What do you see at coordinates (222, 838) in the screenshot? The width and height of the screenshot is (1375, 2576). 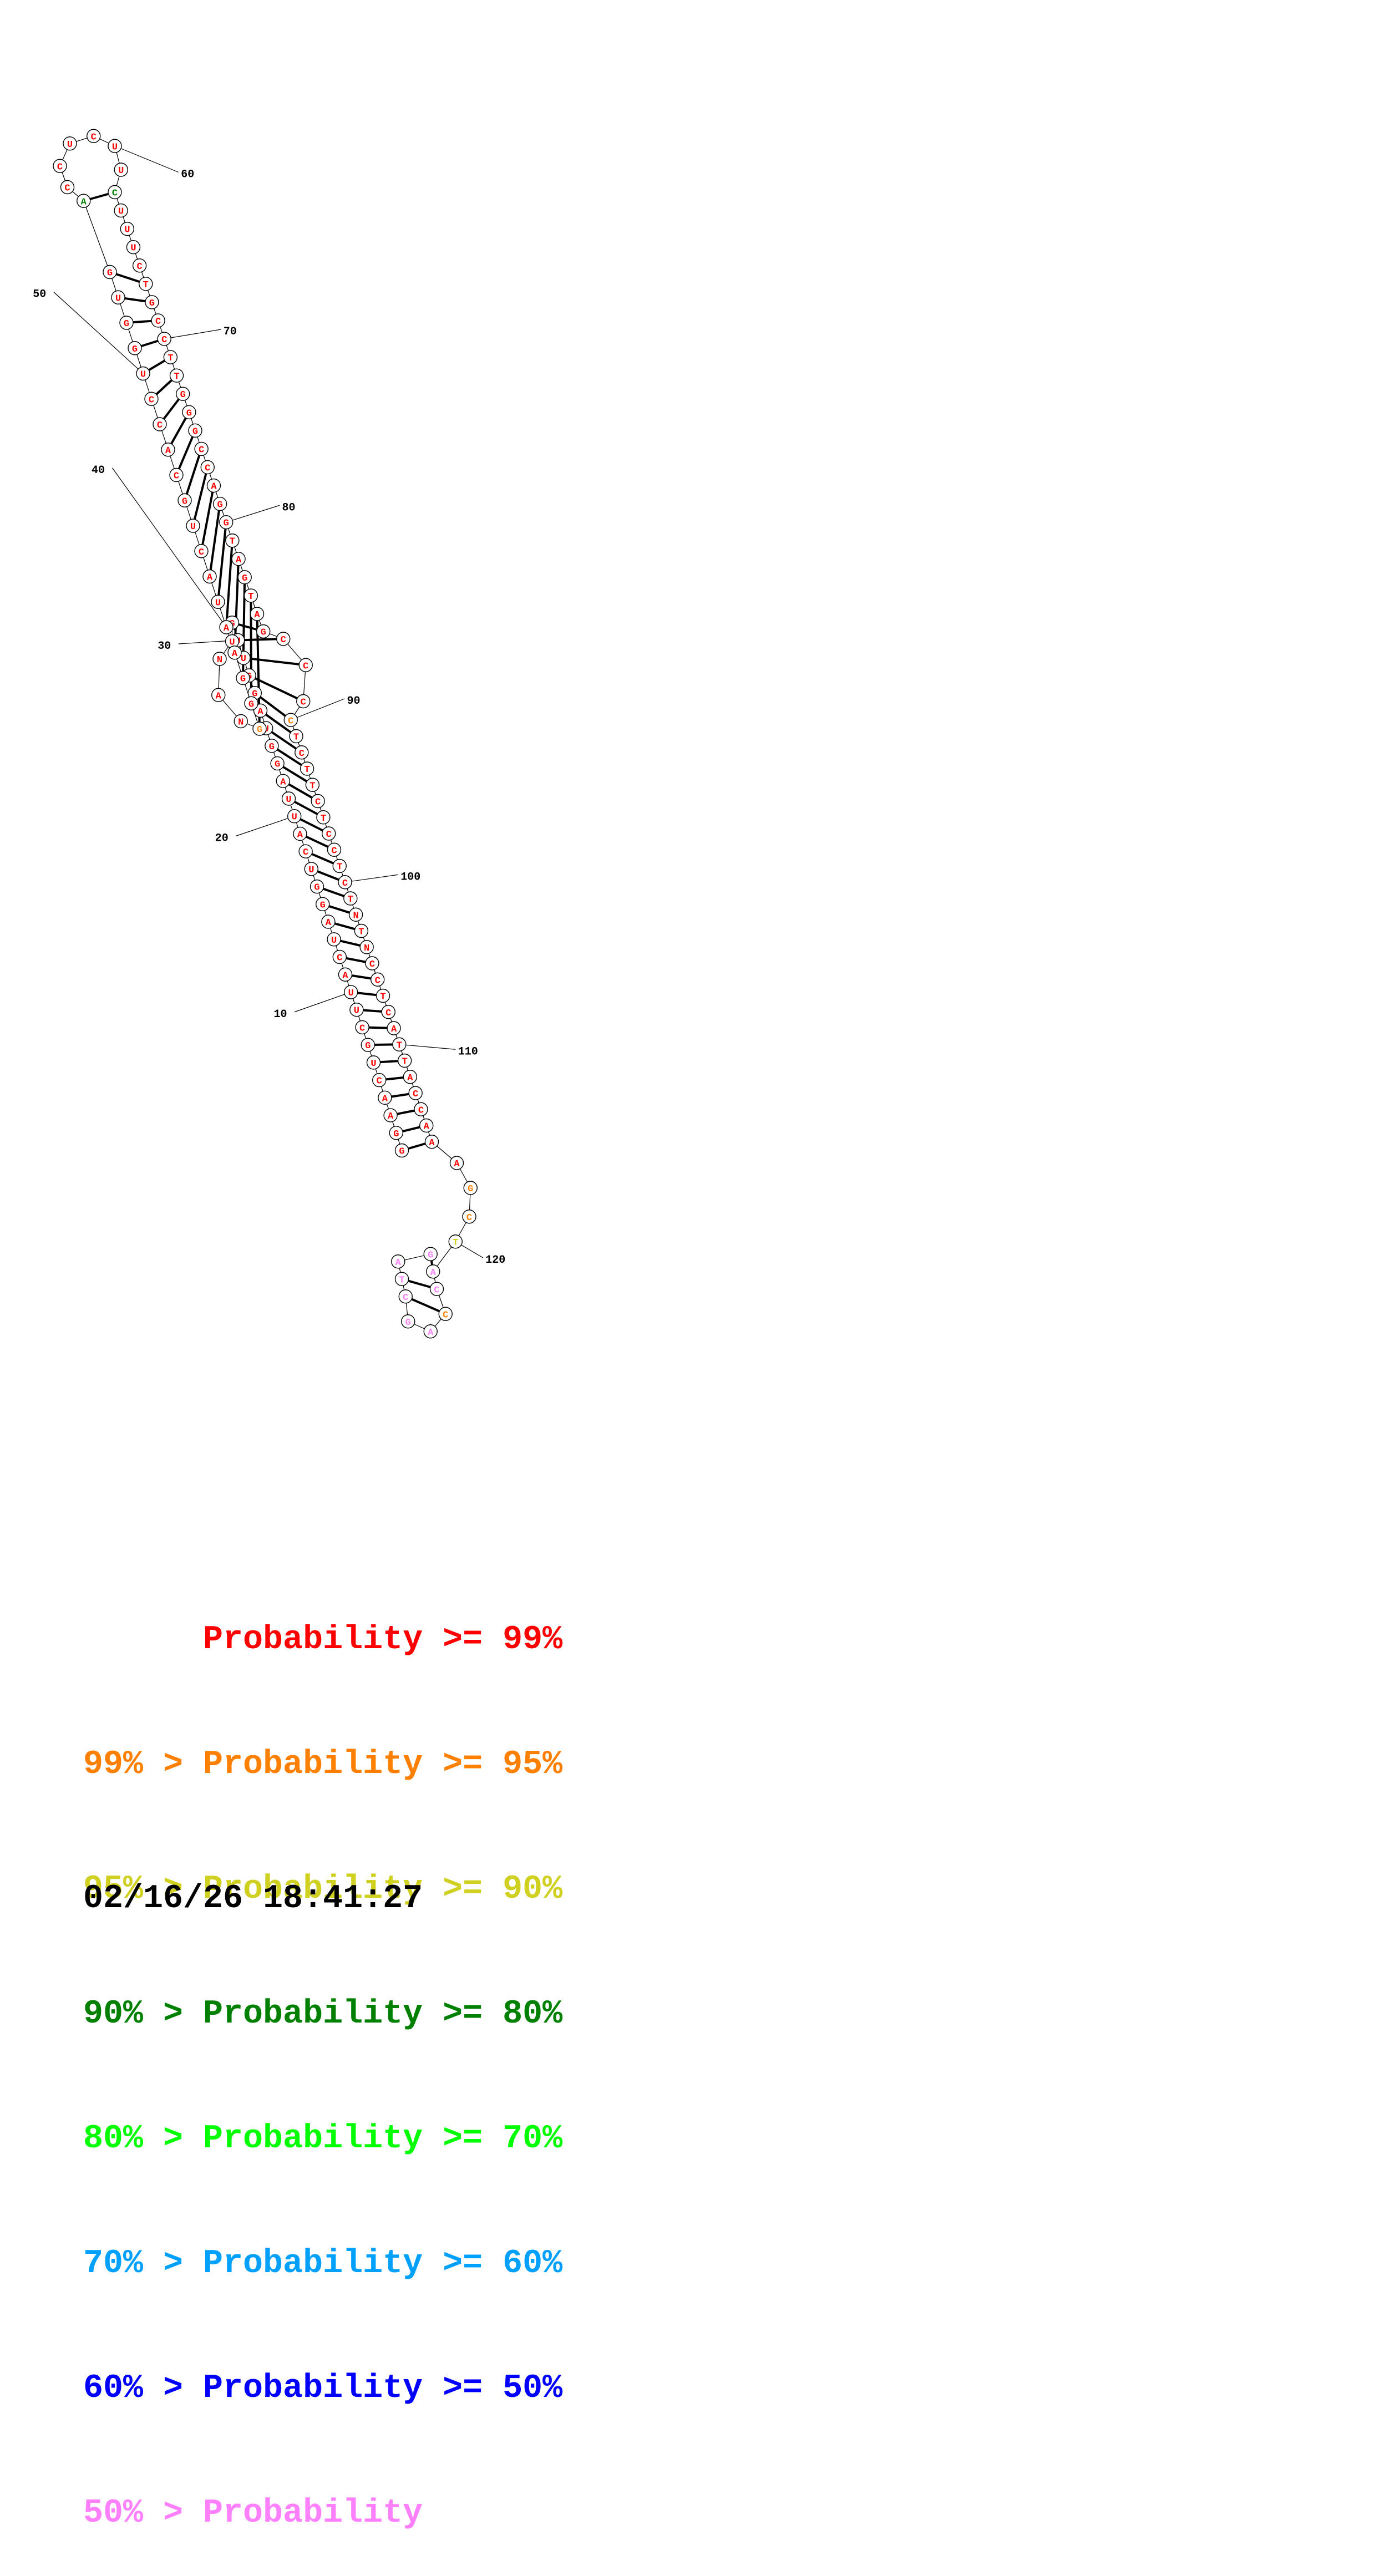 I see `position-label: 20` at bounding box center [222, 838].